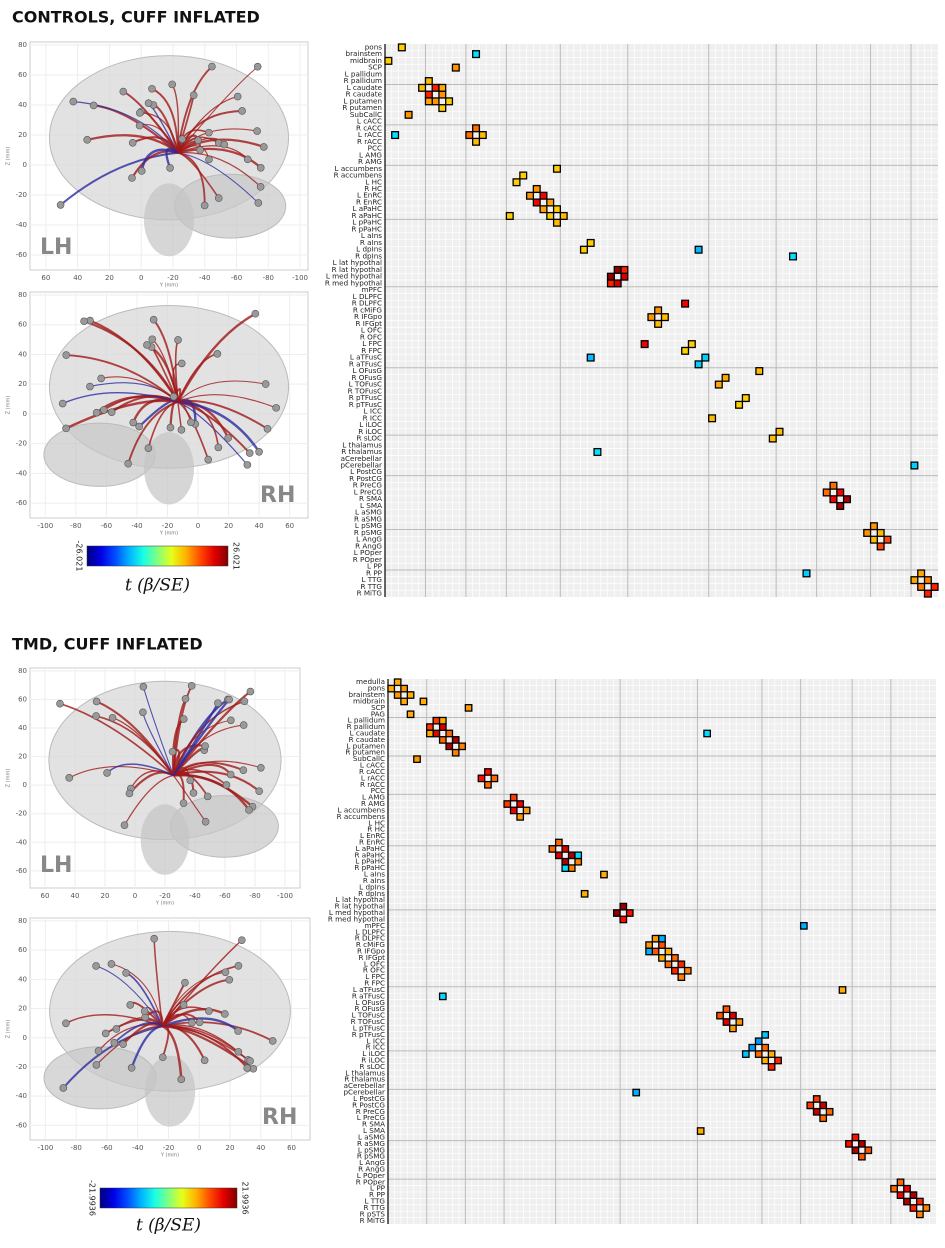  I want to click on hemisphere-label: LH, so click(56, 865).